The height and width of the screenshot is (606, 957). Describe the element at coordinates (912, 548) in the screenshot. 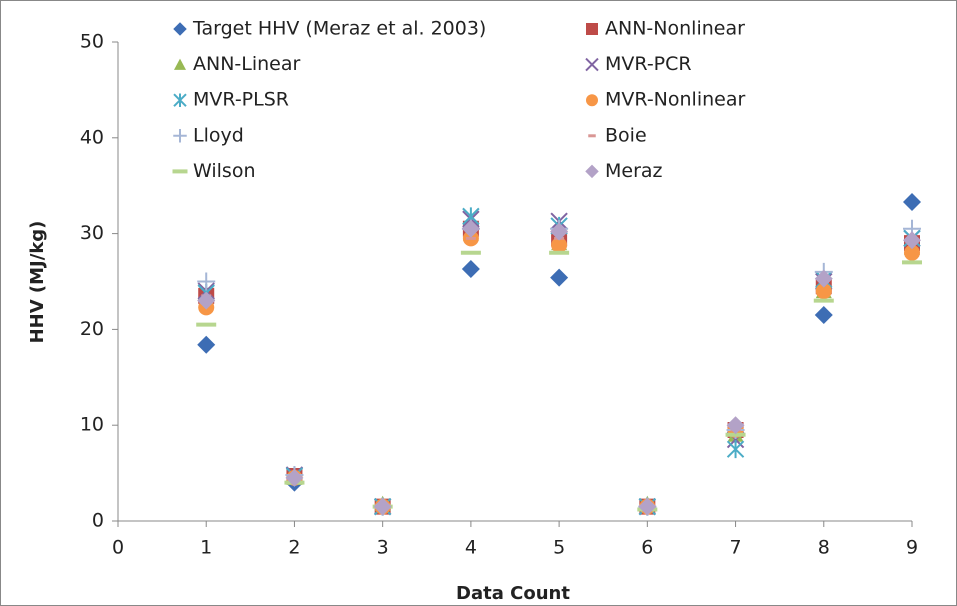

I see `x-tick-label: 9` at that location.